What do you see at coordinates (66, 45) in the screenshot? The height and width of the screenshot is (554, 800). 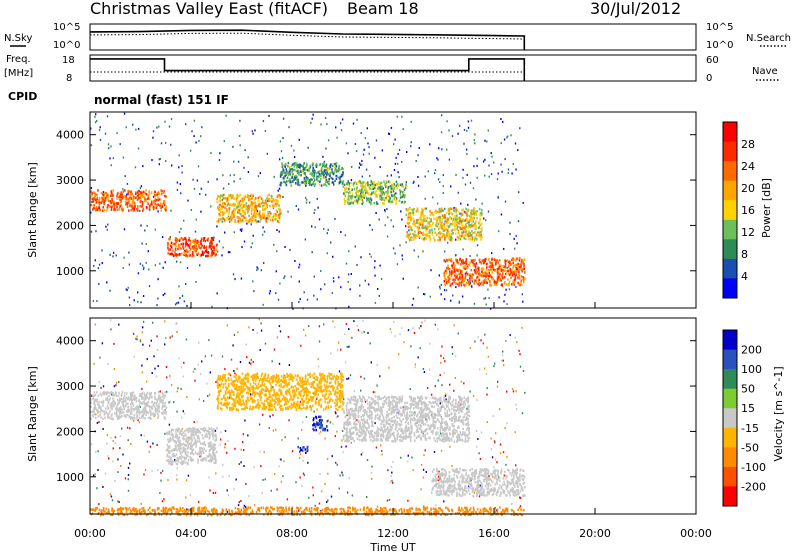 I see `nsky-tick-bottom: 10^0` at bounding box center [66, 45].